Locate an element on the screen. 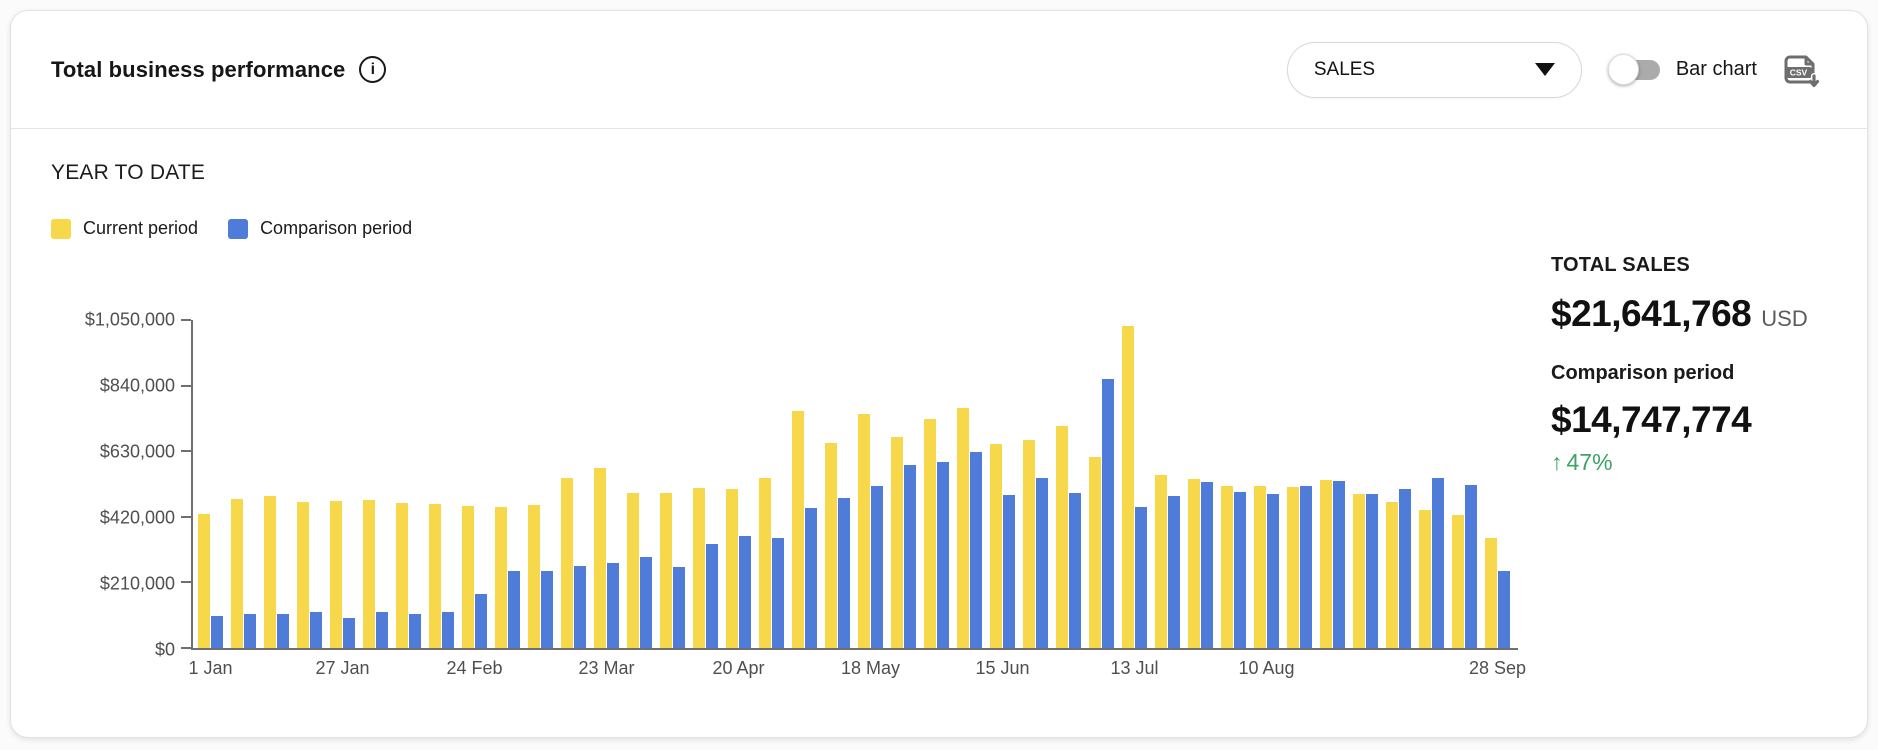 This screenshot has width=1878, height=750. bar-chart-toggle is located at coordinates (1633, 69).